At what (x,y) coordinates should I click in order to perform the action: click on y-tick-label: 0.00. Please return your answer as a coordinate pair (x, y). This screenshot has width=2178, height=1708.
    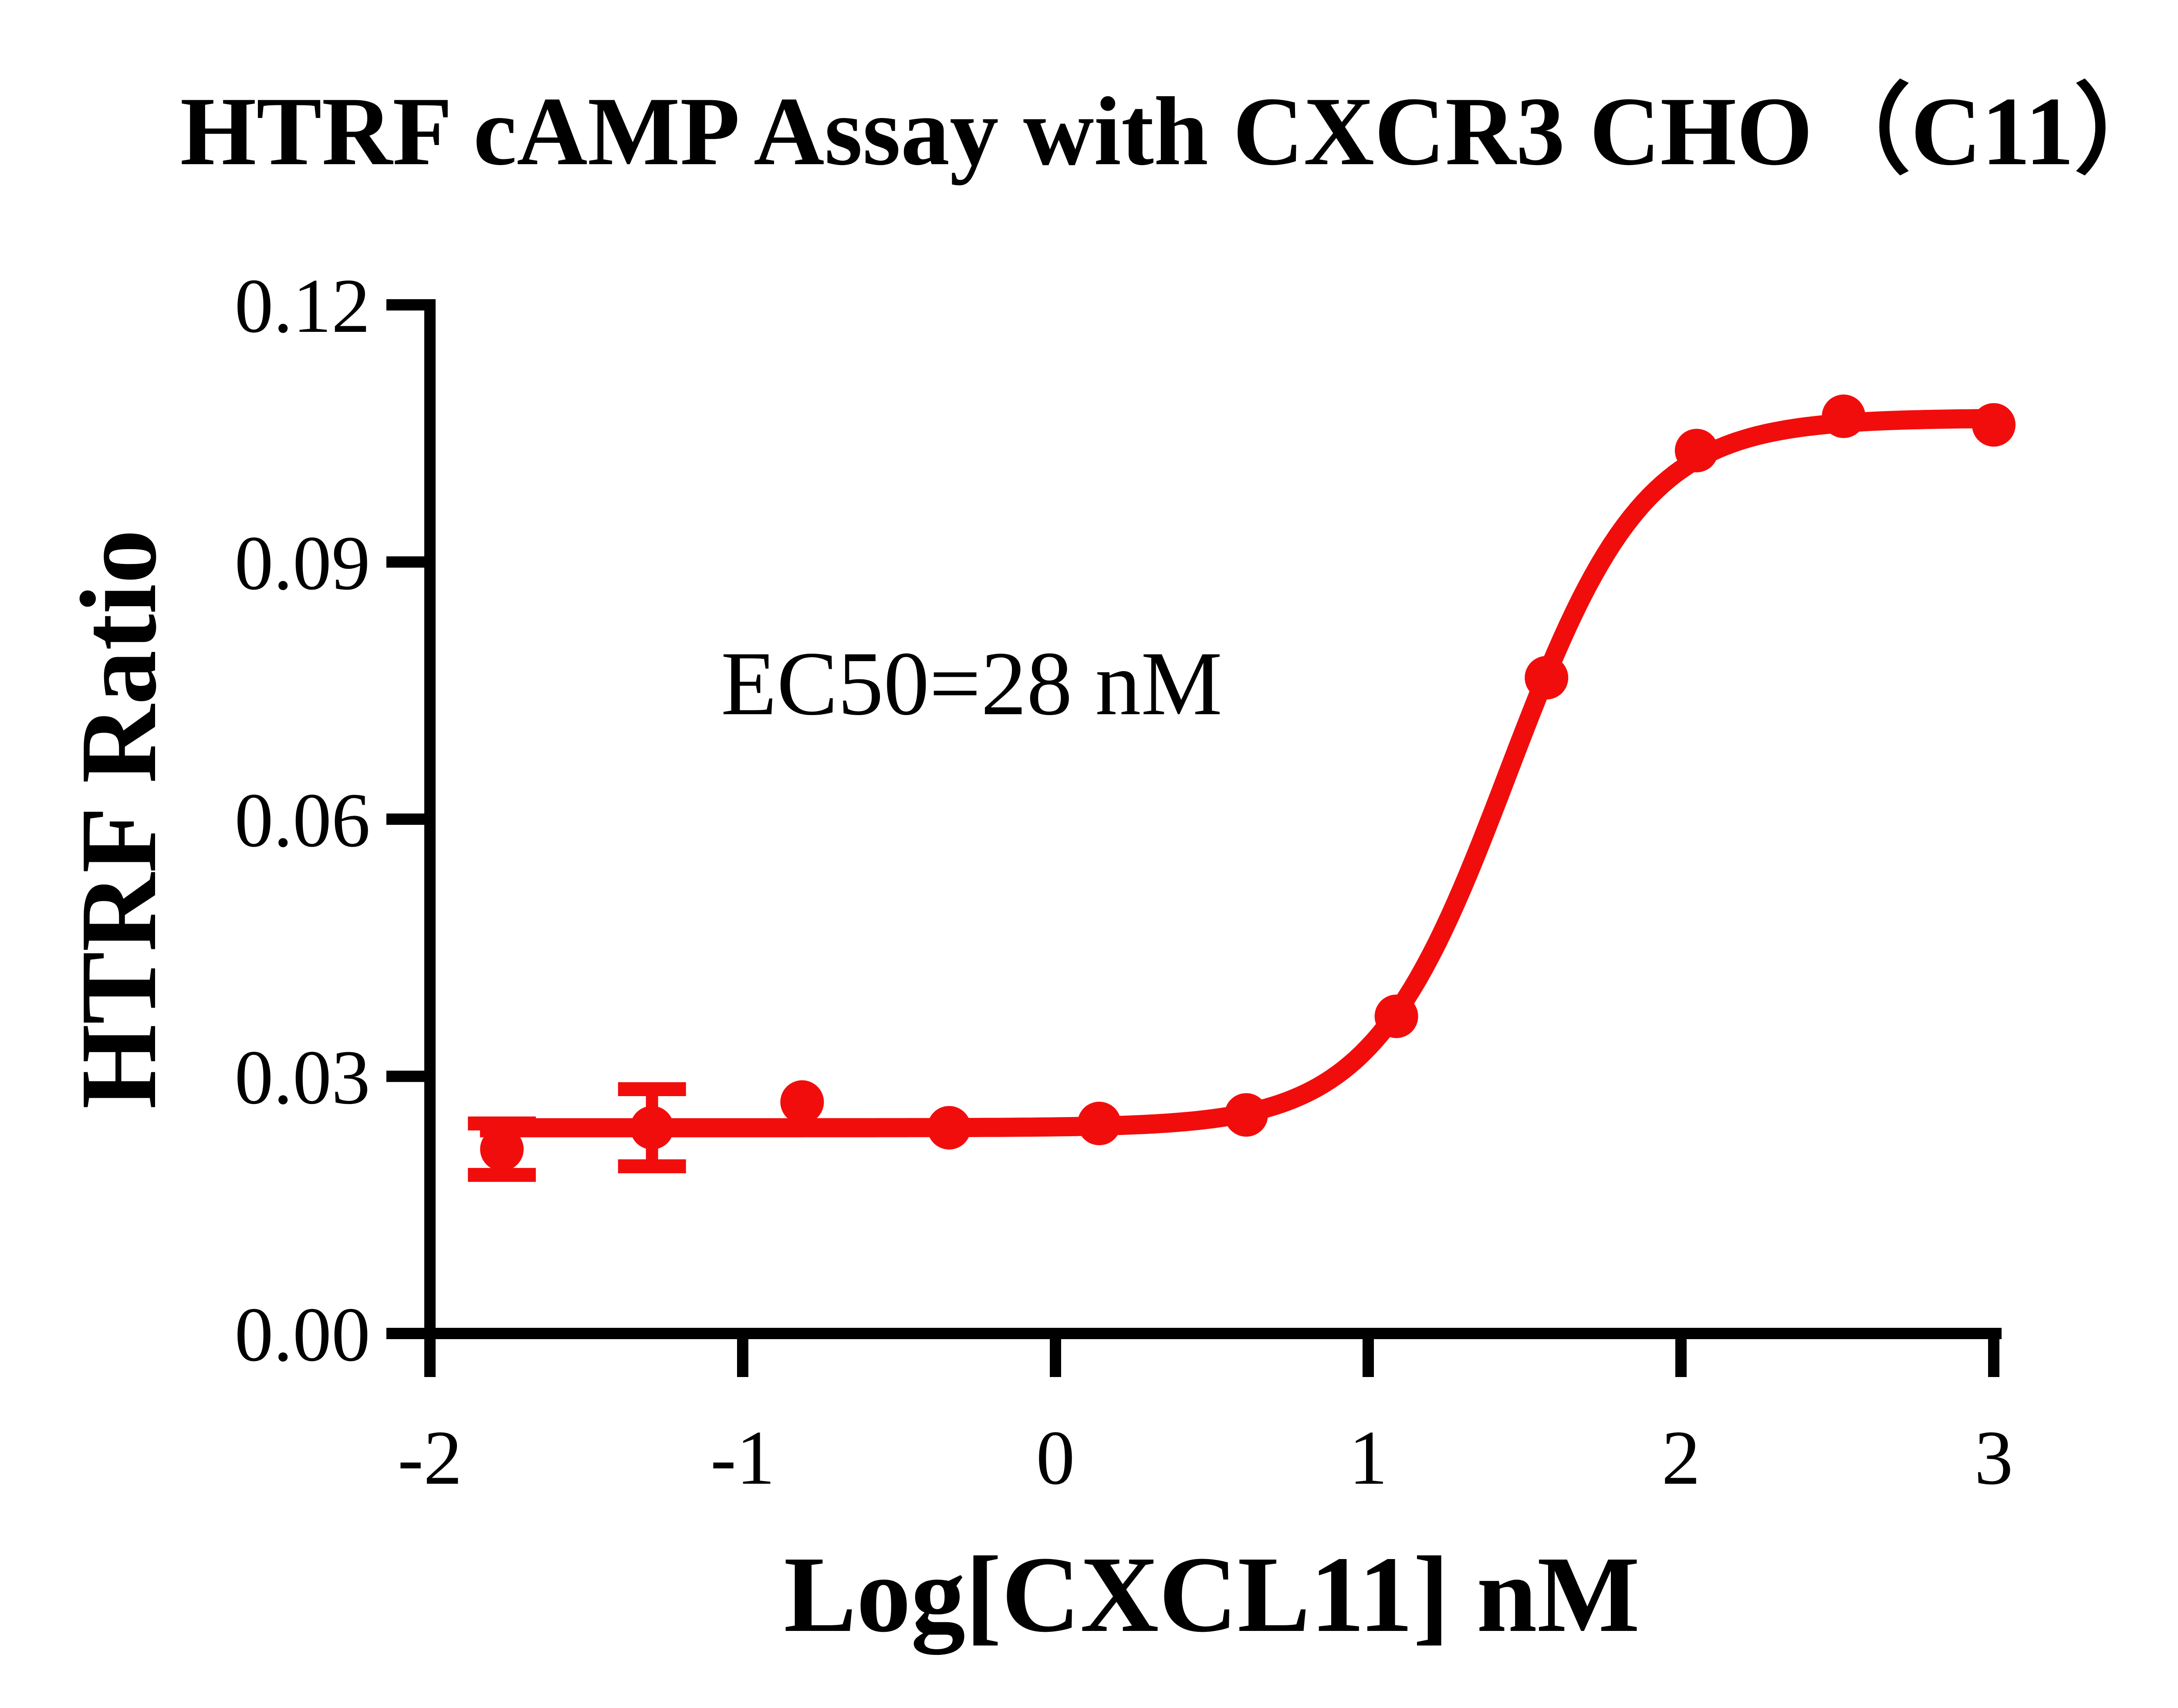
    Looking at the image, I should click on (303, 1334).